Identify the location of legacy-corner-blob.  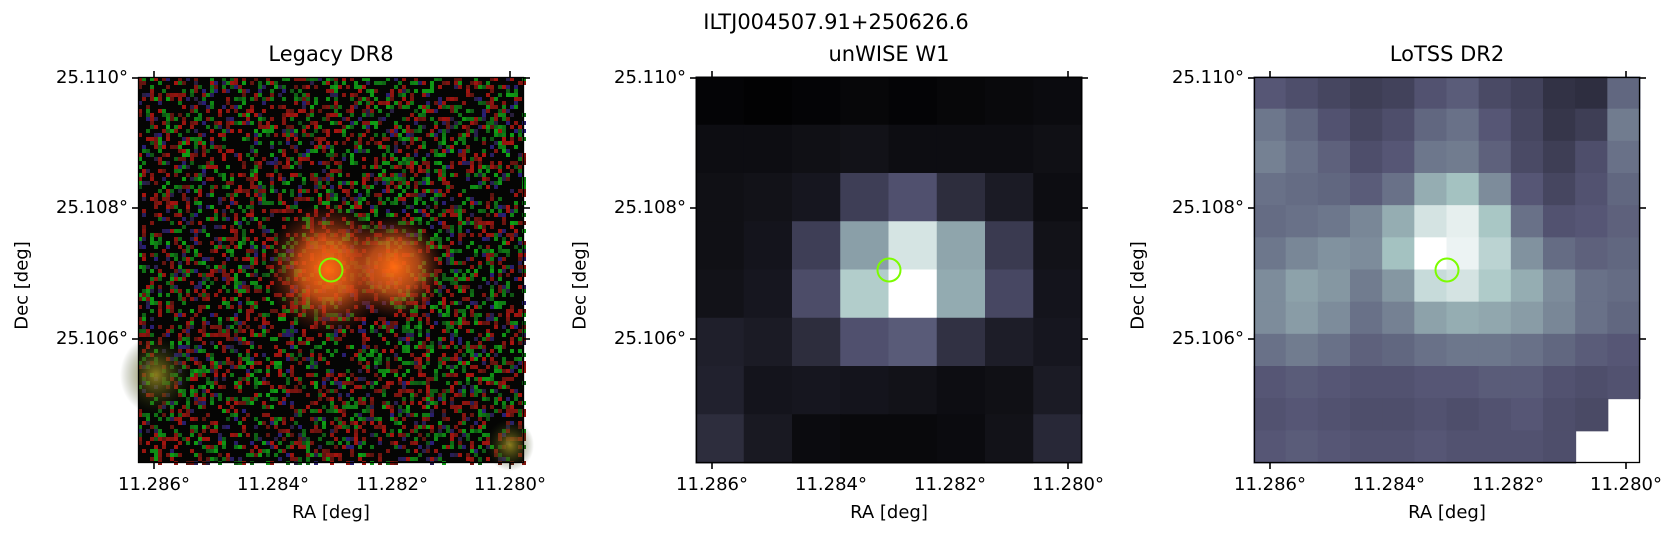
(510, 445).